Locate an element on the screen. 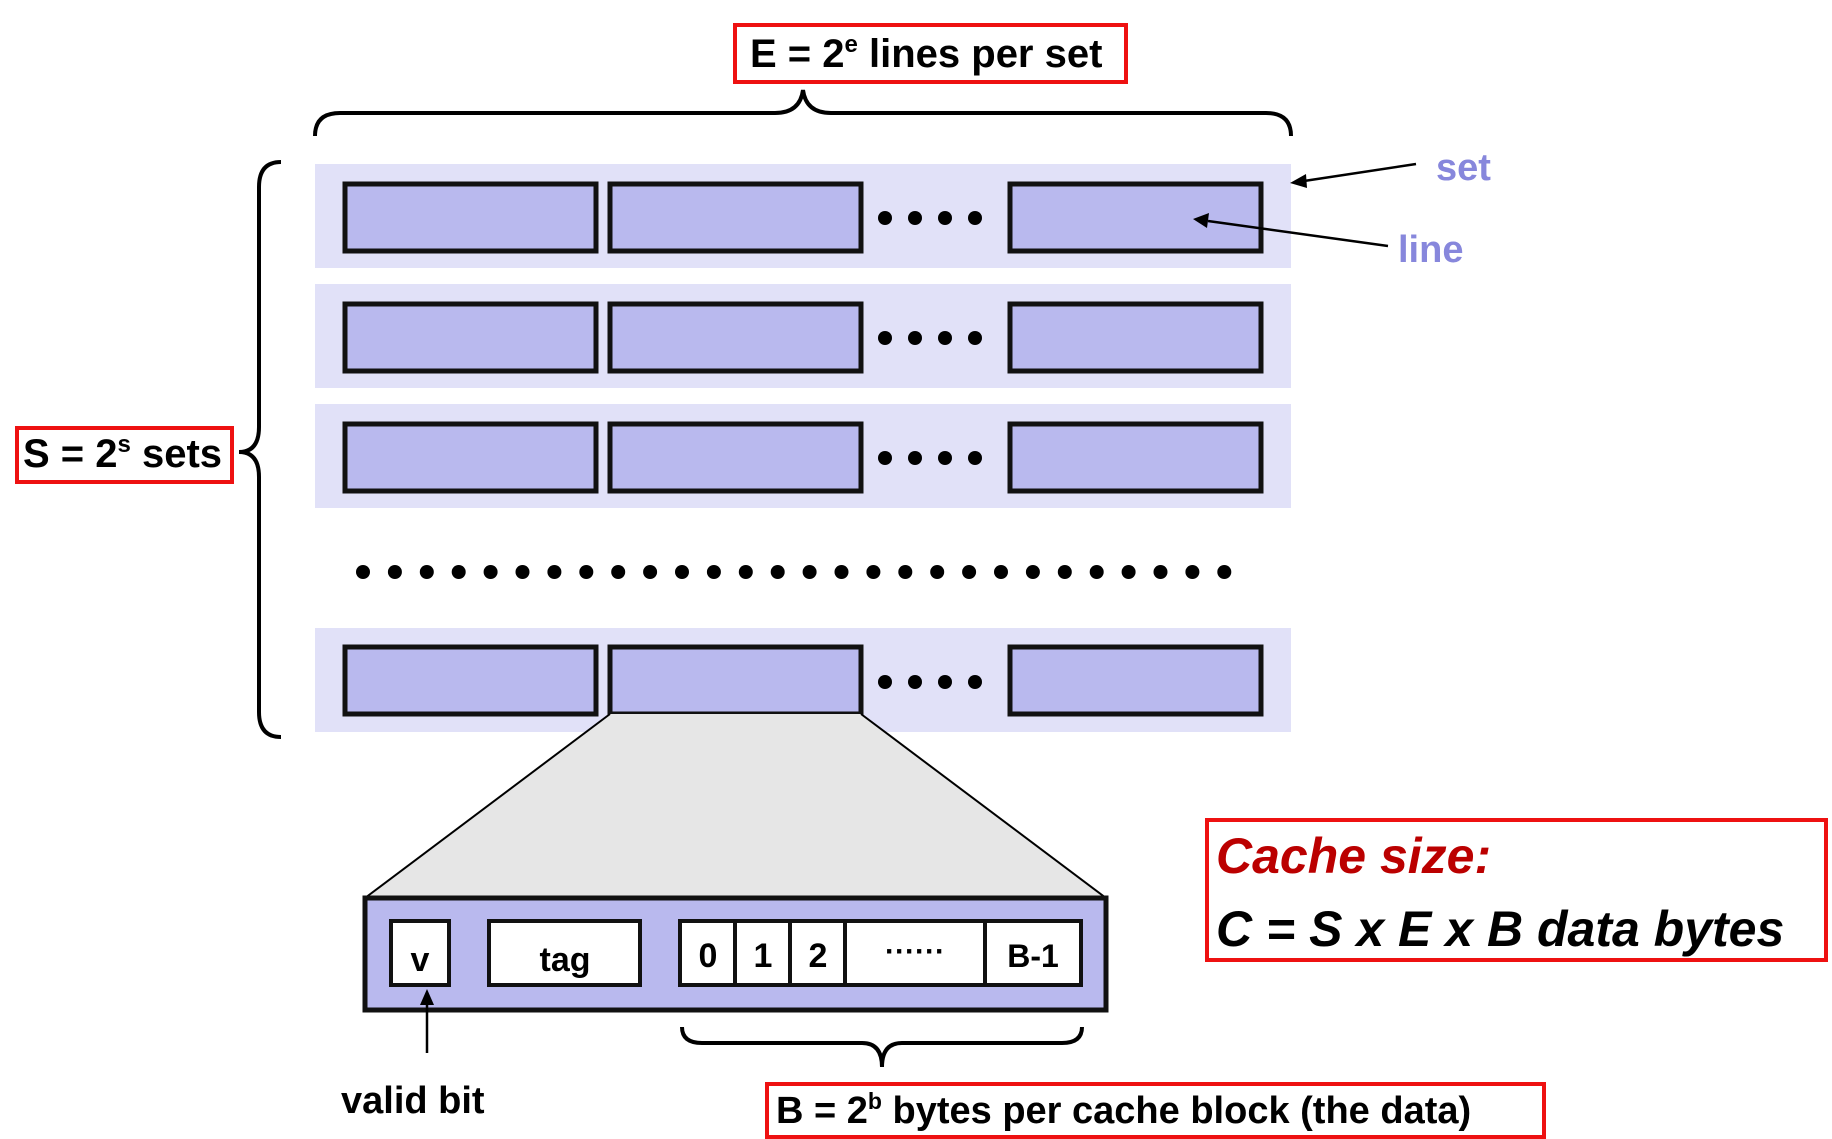  valid-bit-label: valid bit is located at coordinates (413, 1101).